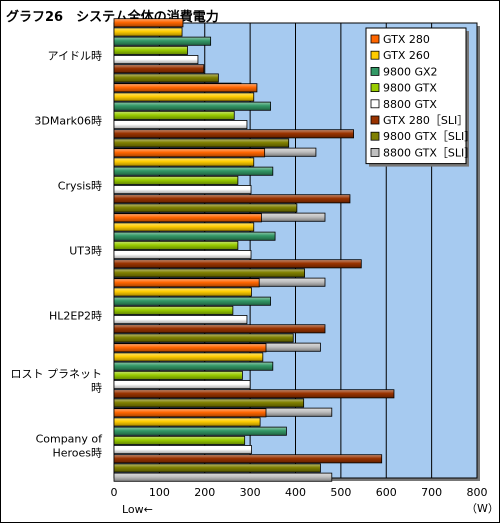 Image resolution: width=500 pixels, height=523 pixels. I want to click on legend-label: 9800 GX2, so click(410, 71).